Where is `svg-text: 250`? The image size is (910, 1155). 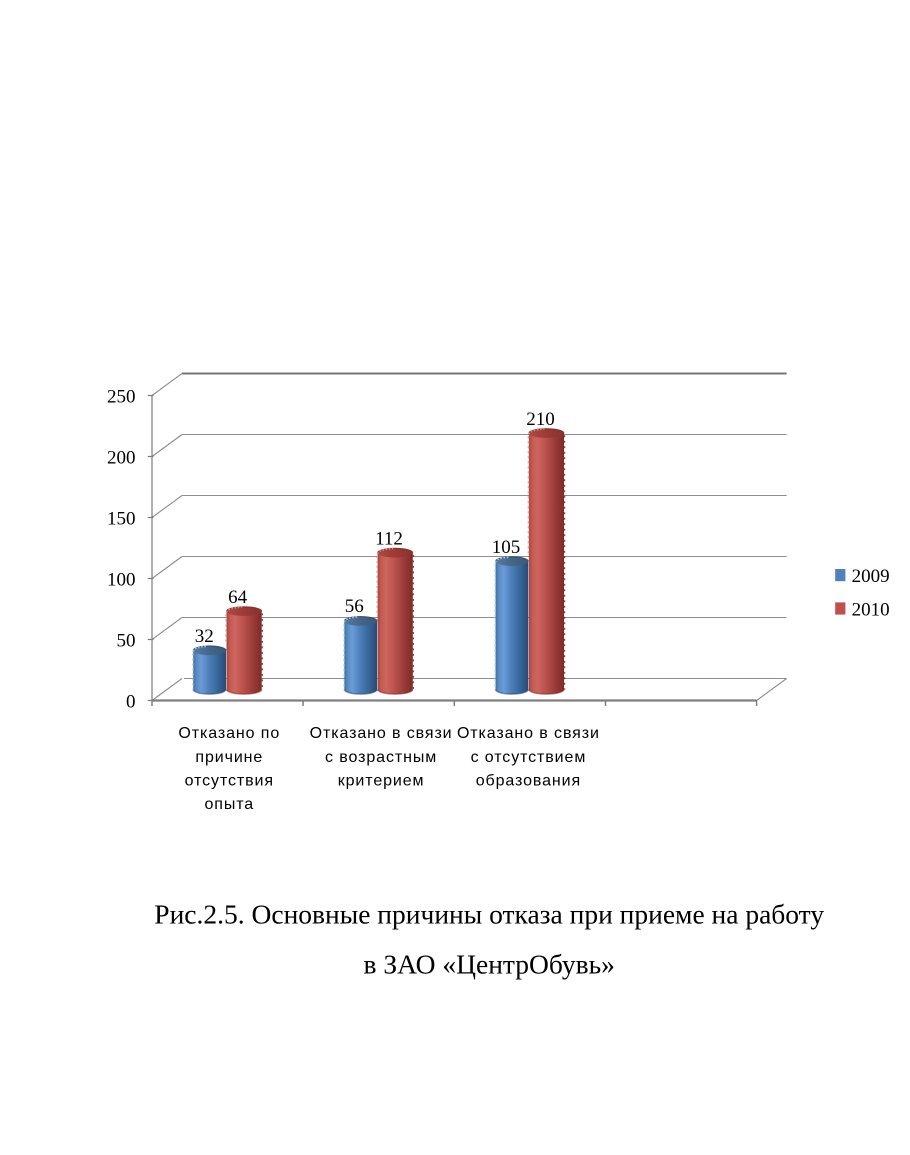 svg-text: 250 is located at coordinates (121, 397).